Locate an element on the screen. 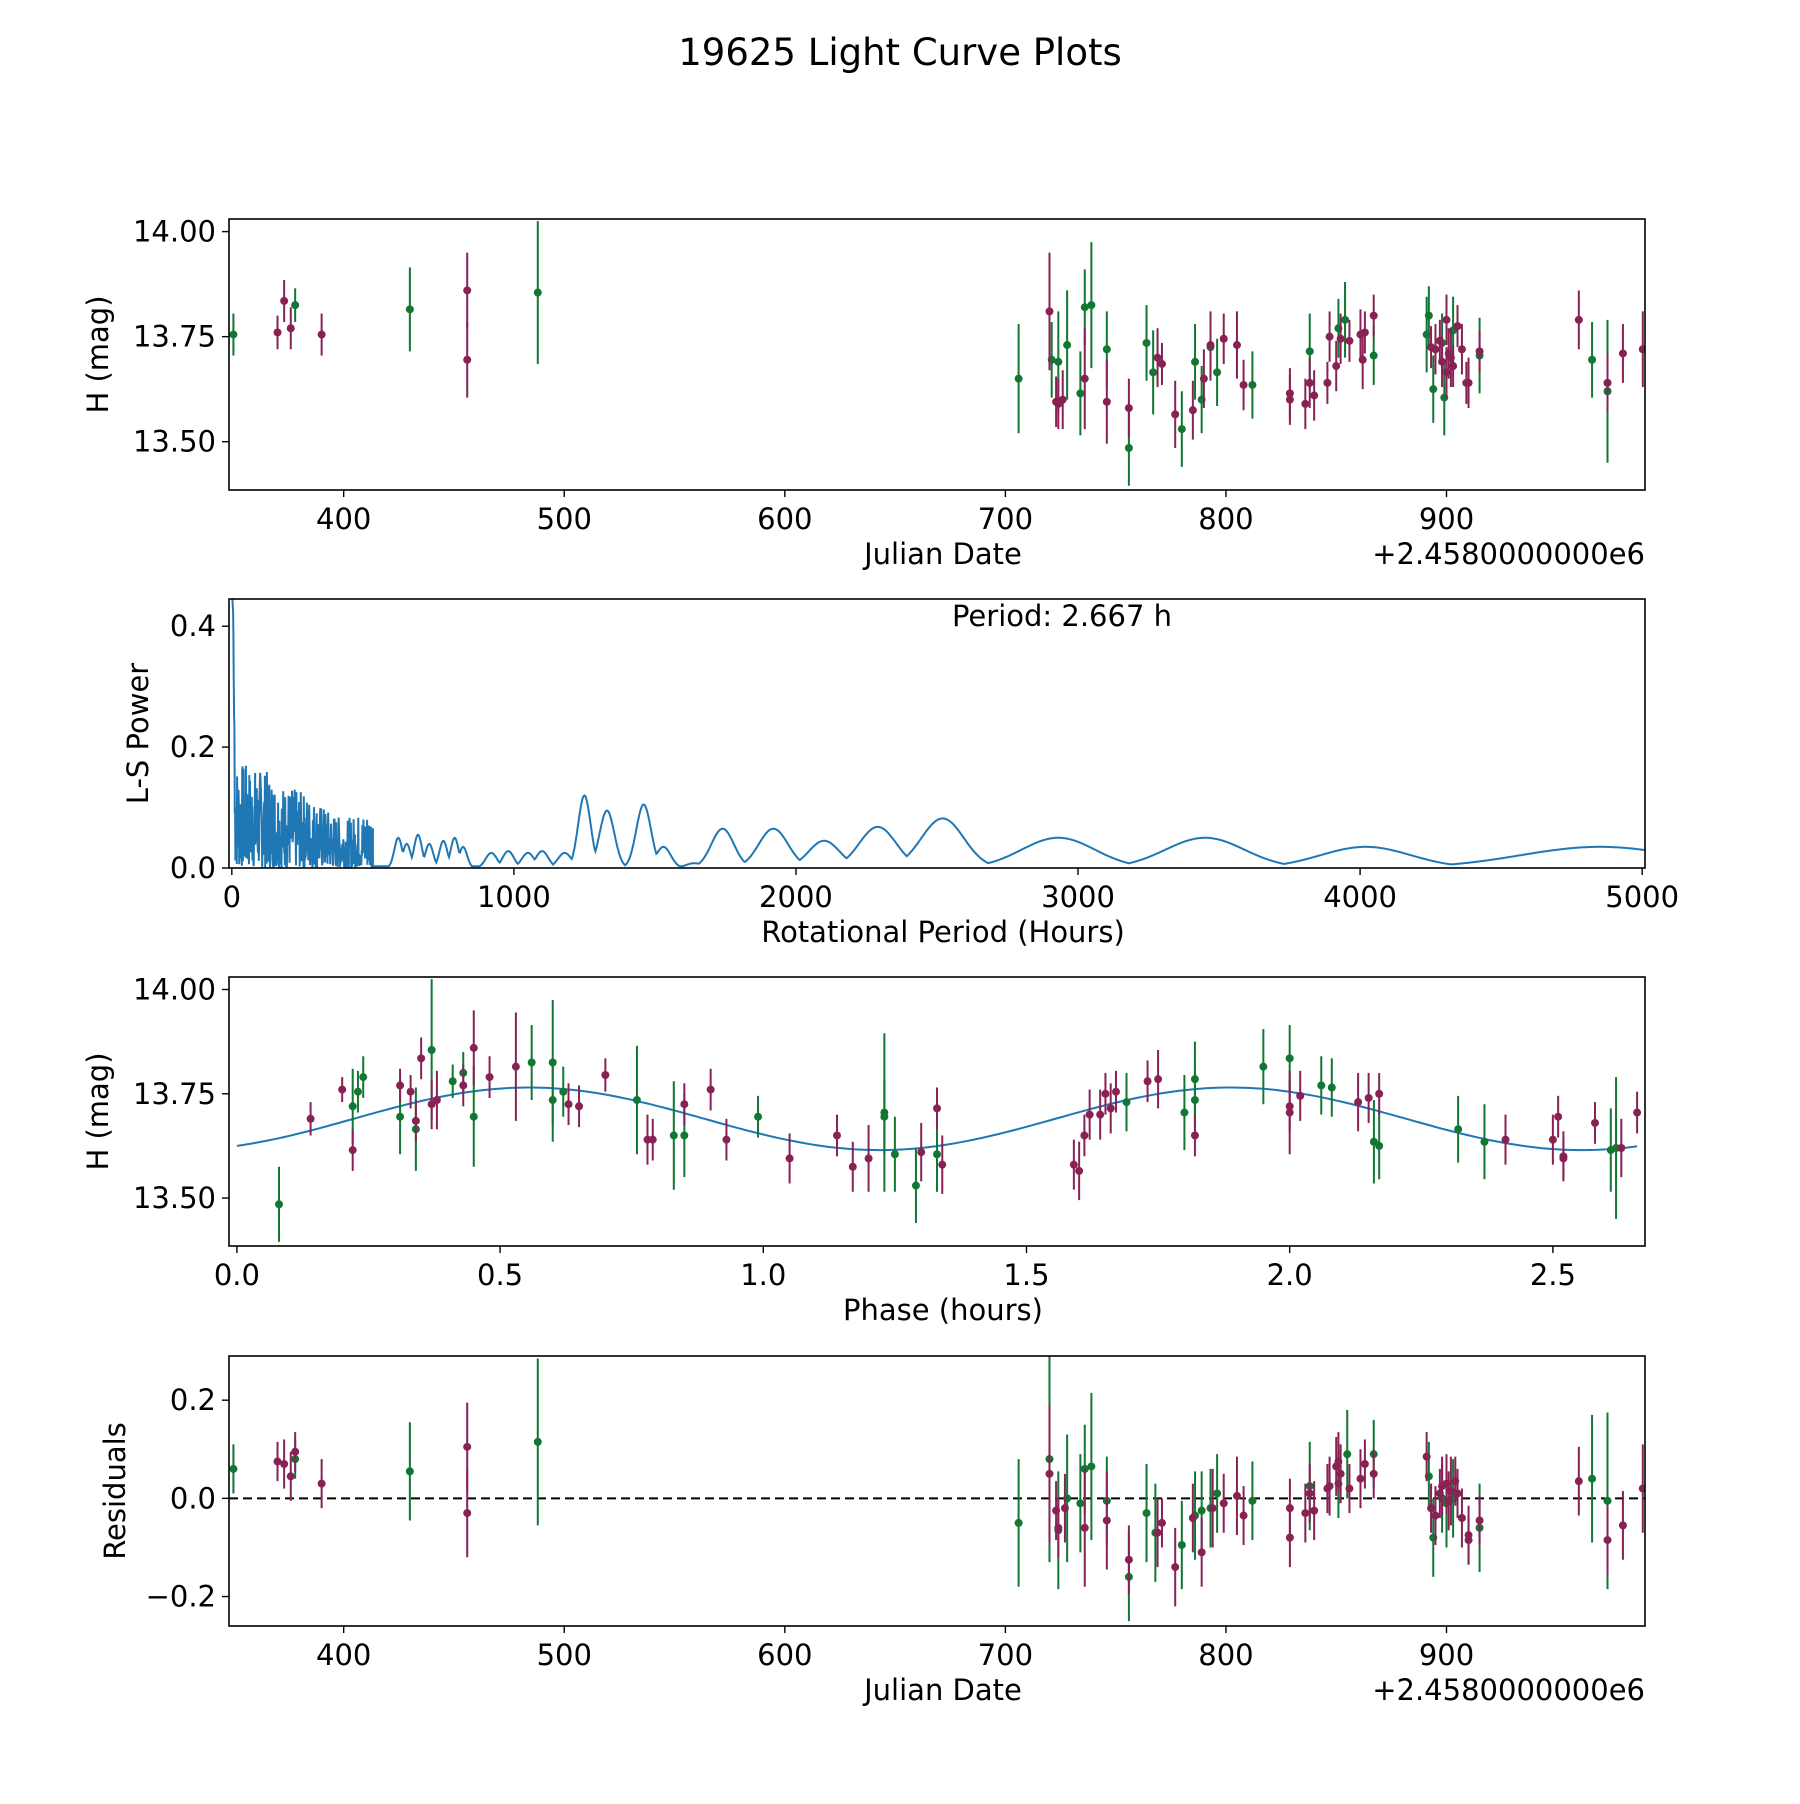  x-axis-label: Rotational Period (Hours) is located at coordinates (943, 932).